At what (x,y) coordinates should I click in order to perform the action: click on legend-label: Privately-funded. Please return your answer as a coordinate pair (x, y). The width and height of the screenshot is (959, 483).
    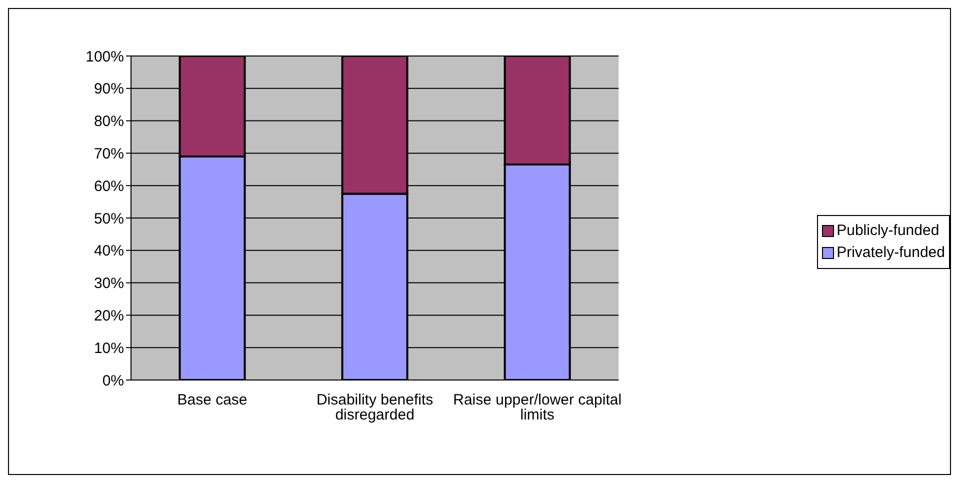
    Looking at the image, I should click on (890, 252).